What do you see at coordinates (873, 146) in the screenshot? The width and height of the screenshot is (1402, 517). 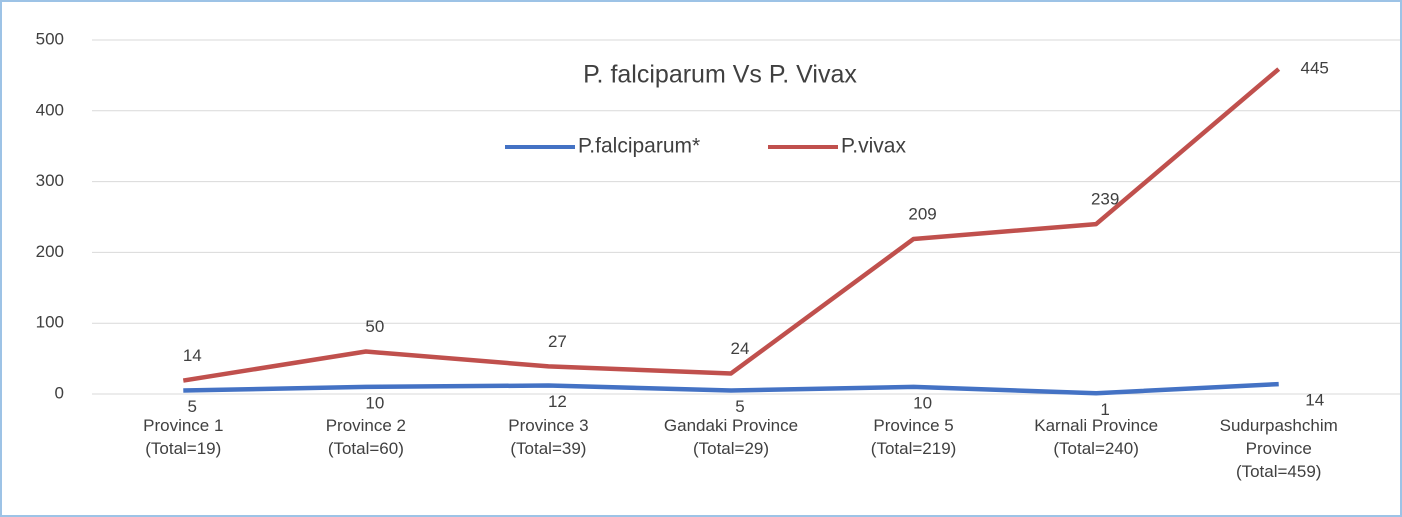 I see `legend-label: P.vivax` at bounding box center [873, 146].